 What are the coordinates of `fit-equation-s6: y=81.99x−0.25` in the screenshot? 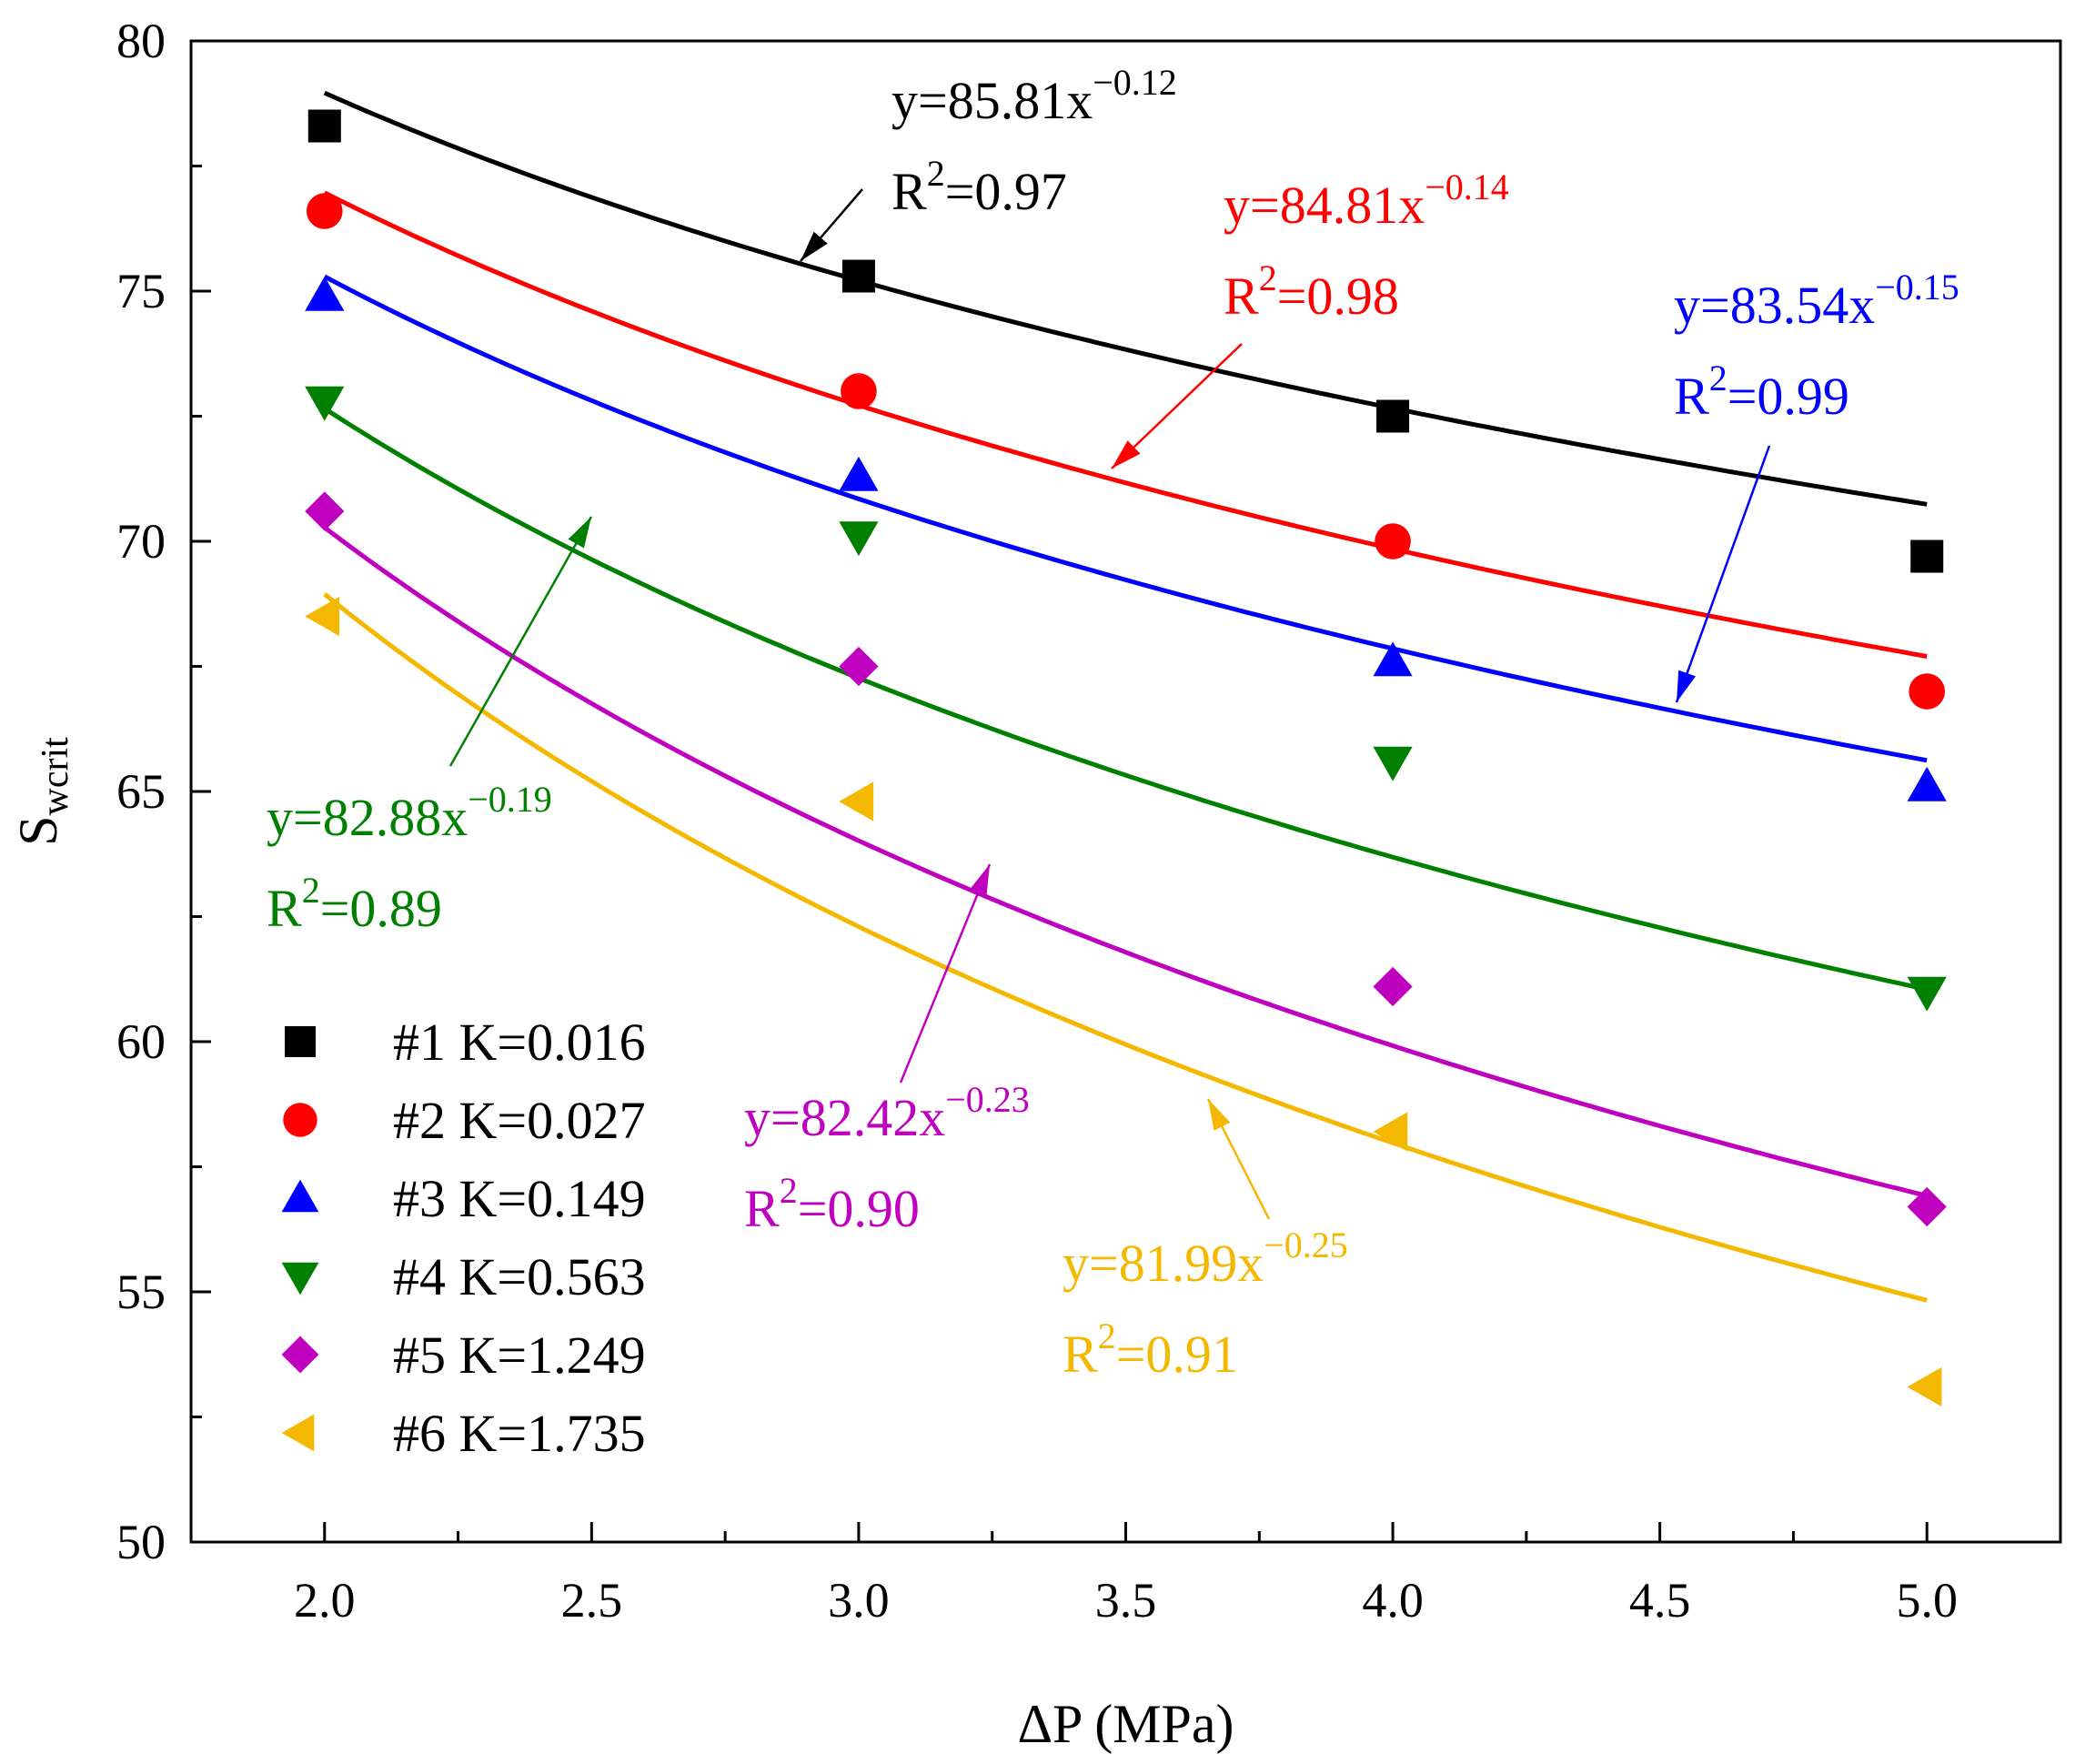 It's located at (1205, 1259).